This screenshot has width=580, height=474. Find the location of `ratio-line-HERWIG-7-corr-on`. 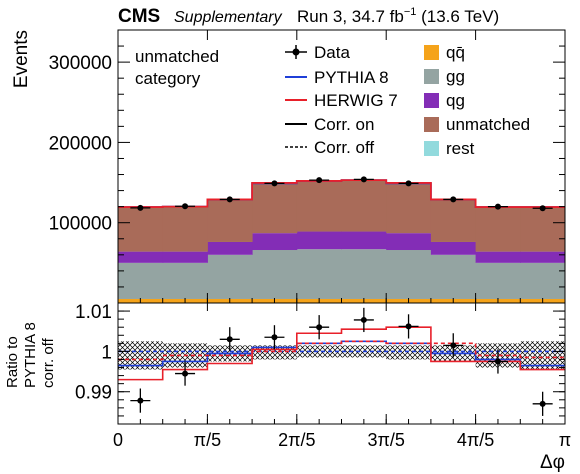

ratio-line-HERWIG-7-corr-on is located at coordinates (341, 353).